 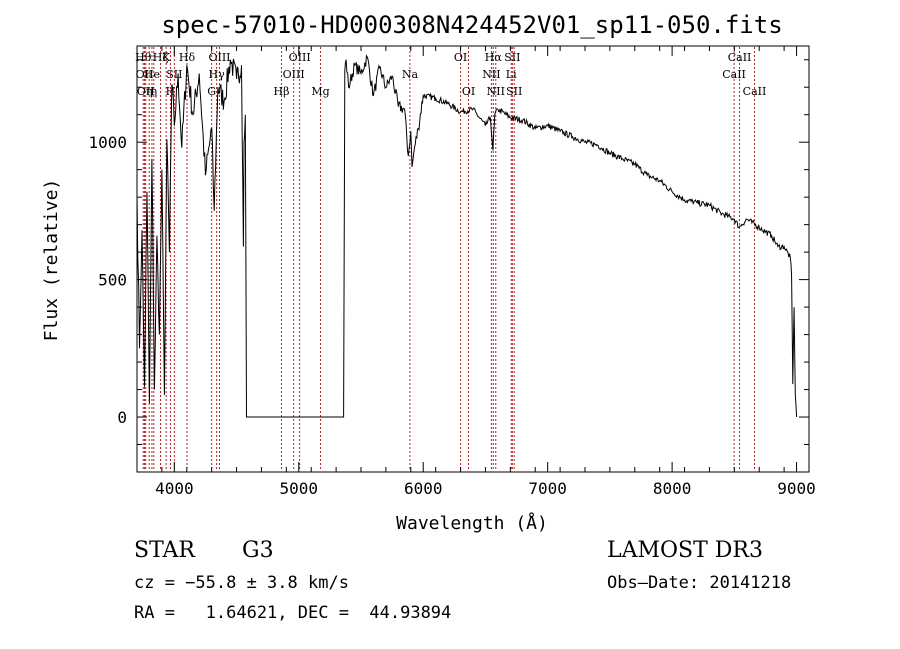 What do you see at coordinates (241, 583) in the screenshot?
I see `redshift-velocity: cz = −55.8 ± 3.8 km/s` at bounding box center [241, 583].